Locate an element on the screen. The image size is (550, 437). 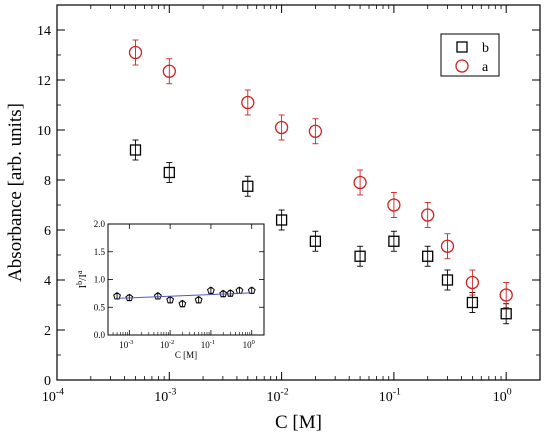
inset-x-tick-label: 10⁻³ is located at coordinates (126, 344).